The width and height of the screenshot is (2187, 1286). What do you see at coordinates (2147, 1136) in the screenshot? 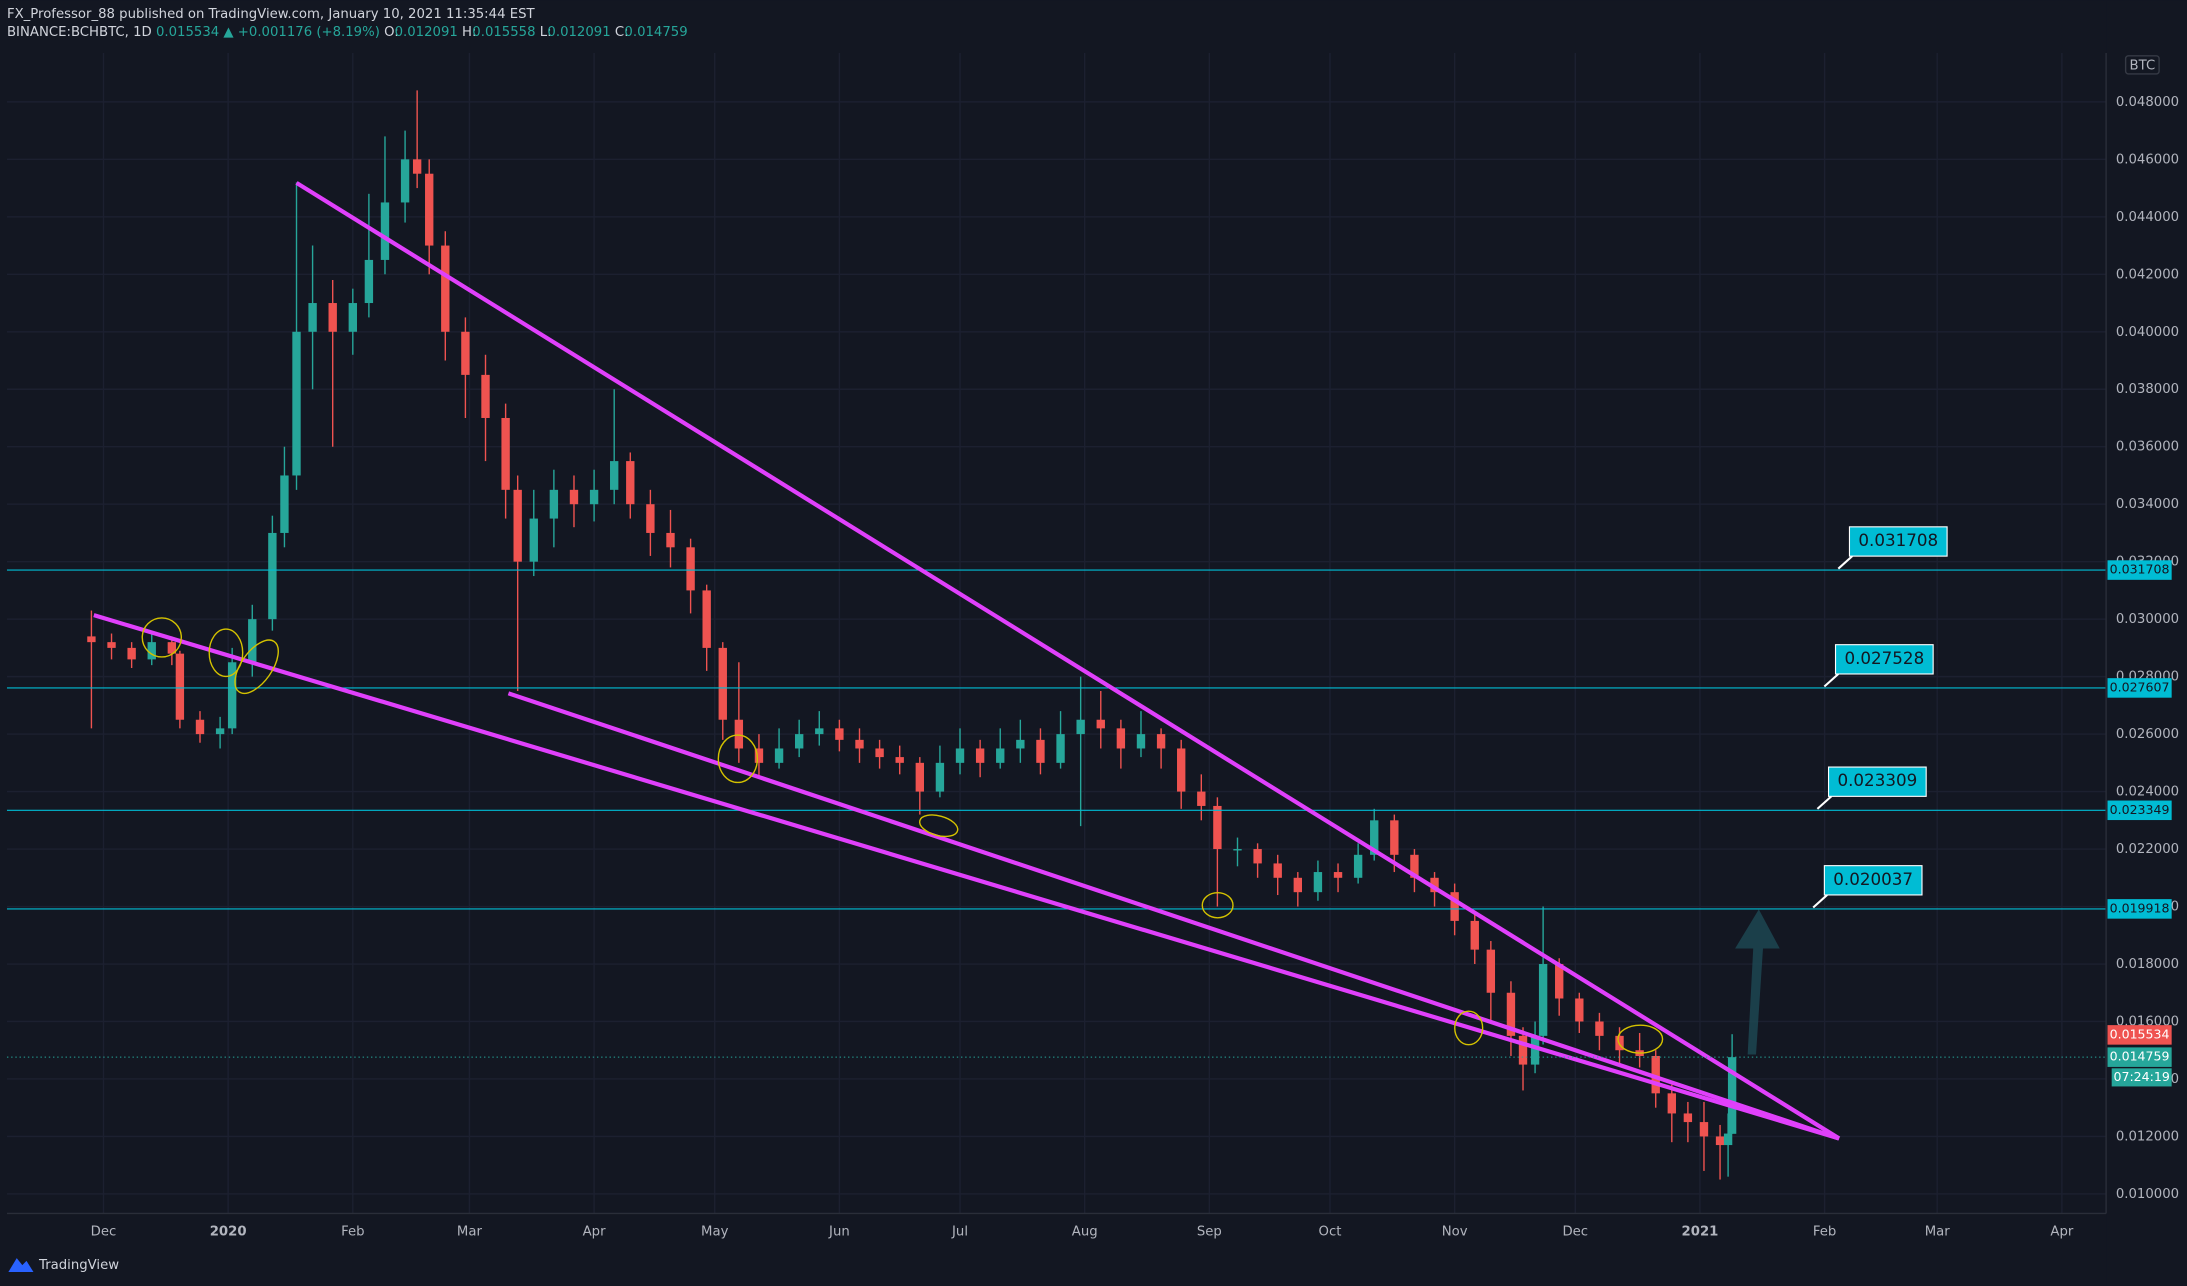
I see `y-tick-label: 0.012000` at bounding box center [2147, 1136].